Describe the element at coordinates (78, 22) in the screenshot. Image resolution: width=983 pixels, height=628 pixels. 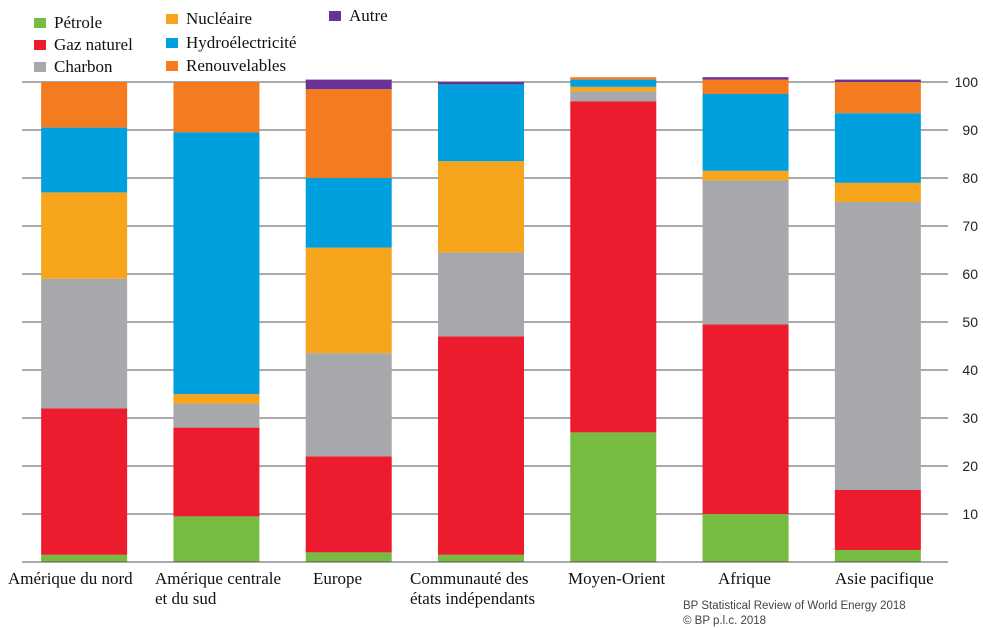
I see `legend-label-0: Pétrole` at that location.